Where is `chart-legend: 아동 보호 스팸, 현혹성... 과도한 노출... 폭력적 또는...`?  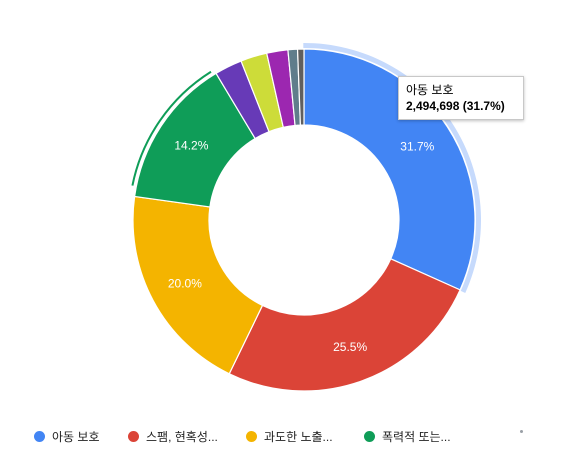
chart-legend: 아동 보호 스팸, 현혹성... 과도한 노출... 폭력적 또는... is located at coordinates (292, 437).